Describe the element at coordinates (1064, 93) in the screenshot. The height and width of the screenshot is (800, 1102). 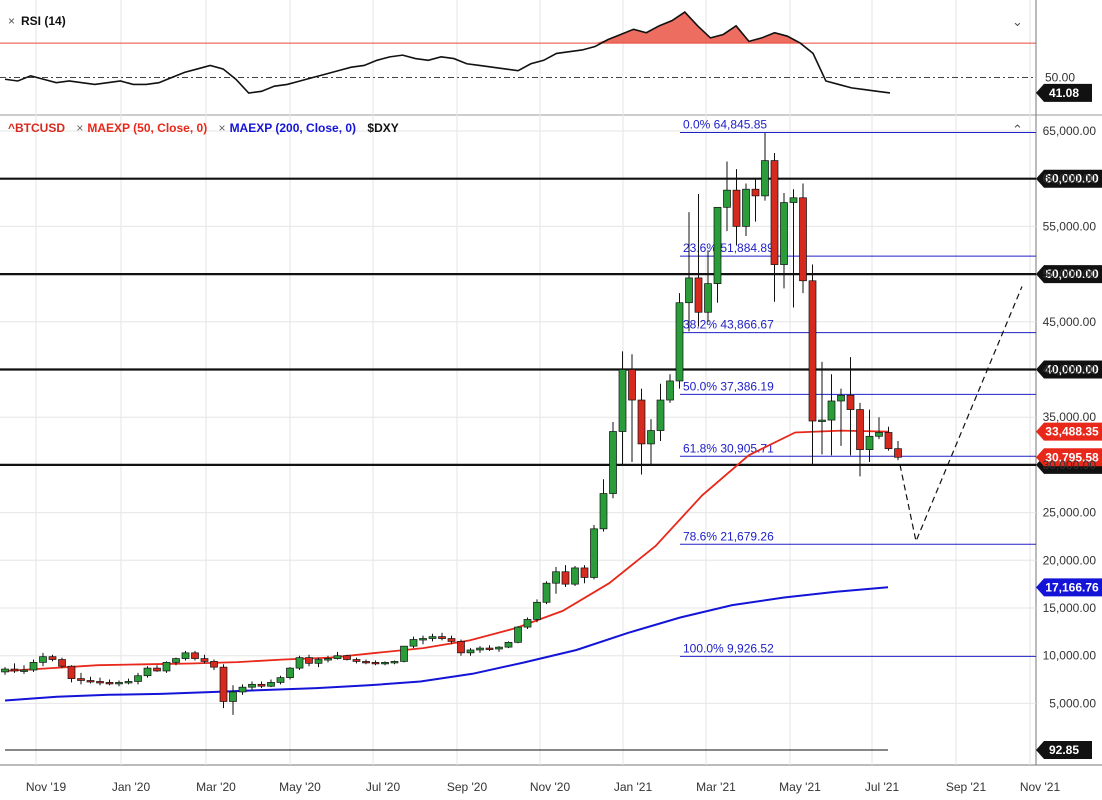
I see `rsi-value-label: 41.08` at that location.